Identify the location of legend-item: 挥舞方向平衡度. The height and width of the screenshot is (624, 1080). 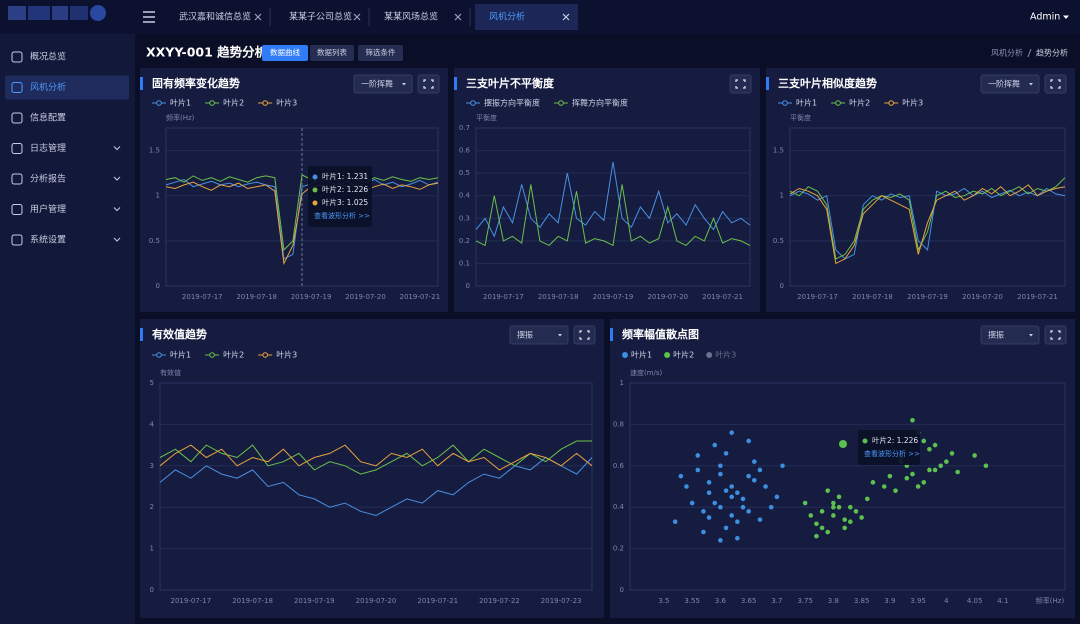
(591, 103).